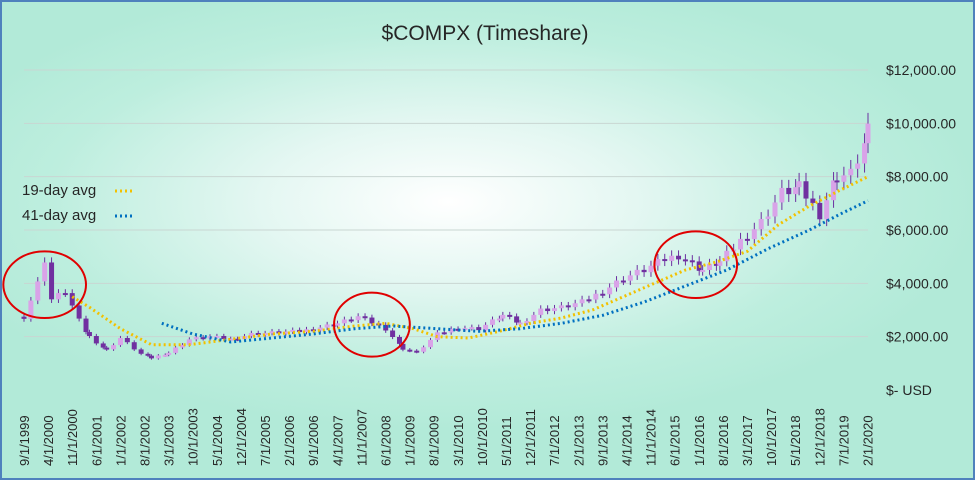  What do you see at coordinates (485, 33) in the screenshot?
I see `chart-title: $COMPX (Timeshare)` at bounding box center [485, 33].